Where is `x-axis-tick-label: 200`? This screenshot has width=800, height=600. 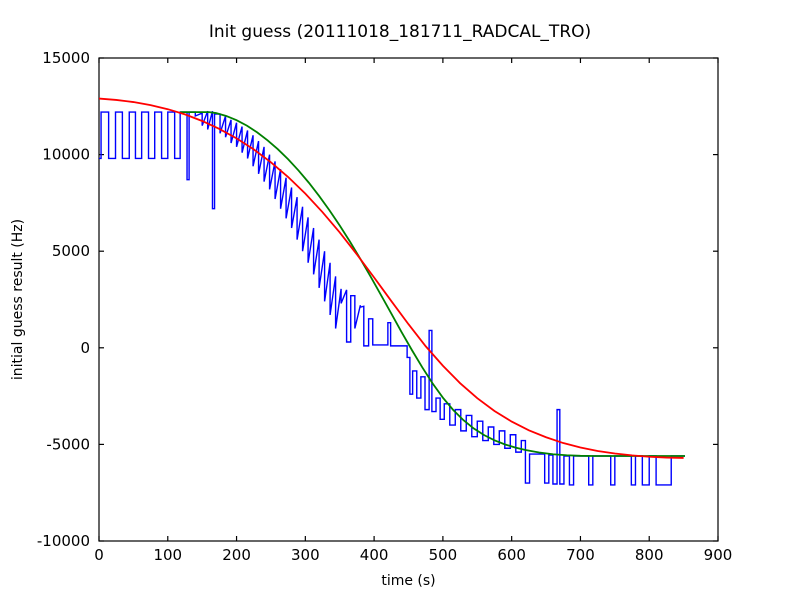
x-axis-tick-label: 200 is located at coordinates (236, 555).